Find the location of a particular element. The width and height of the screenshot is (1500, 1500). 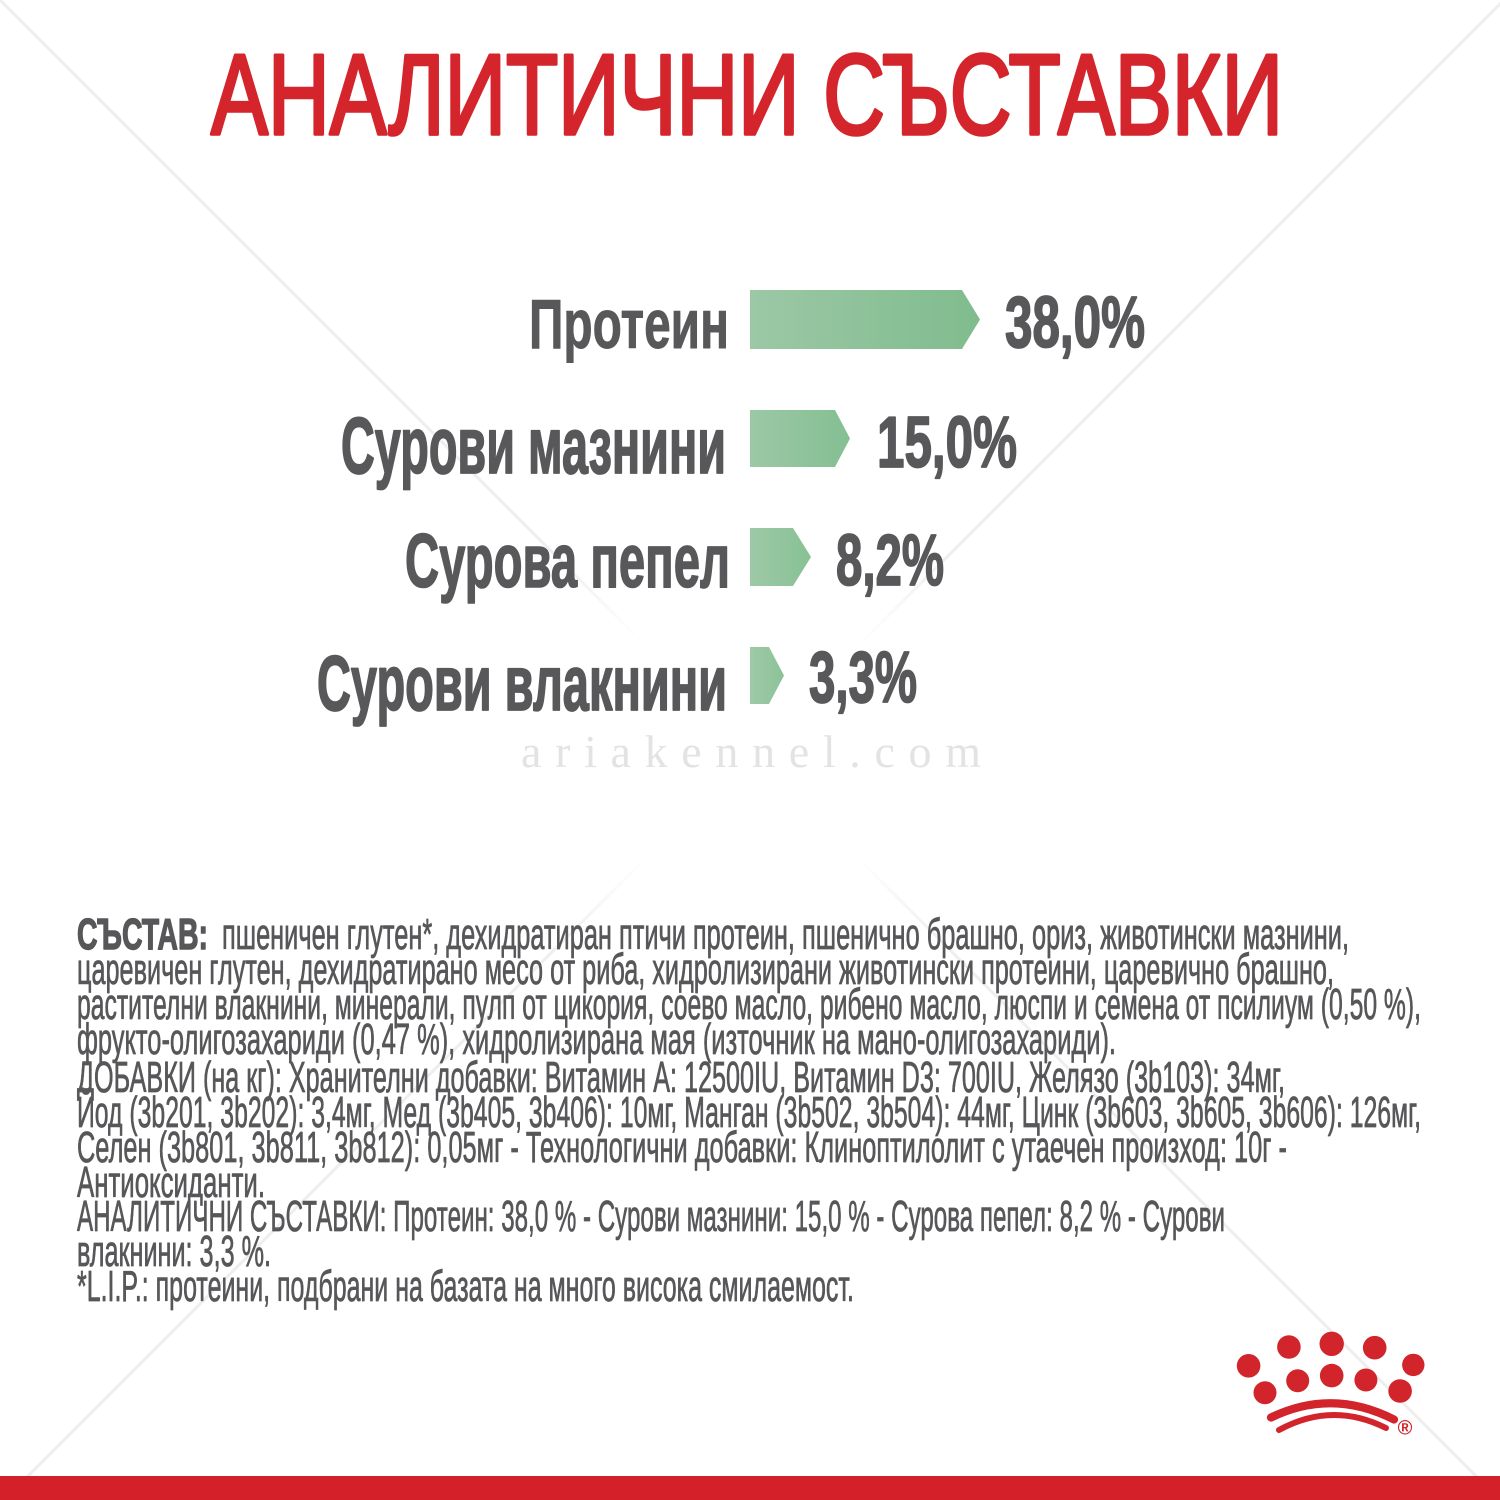

svg-text: Протеин is located at coordinates (629, 324).